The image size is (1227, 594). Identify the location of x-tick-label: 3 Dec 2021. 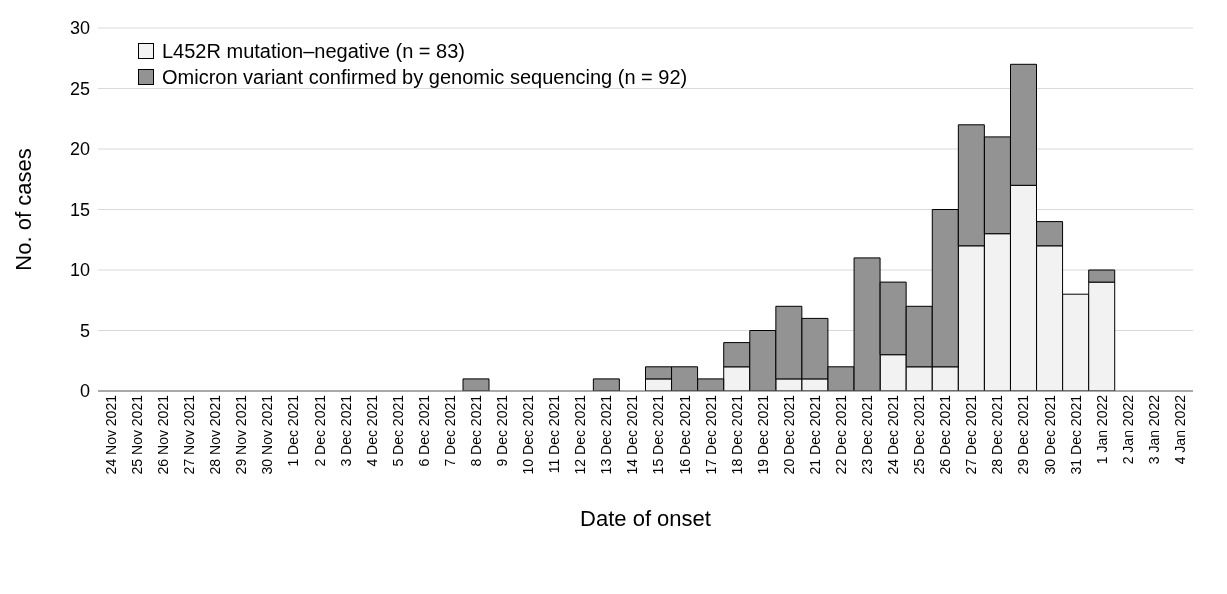
(345, 430).